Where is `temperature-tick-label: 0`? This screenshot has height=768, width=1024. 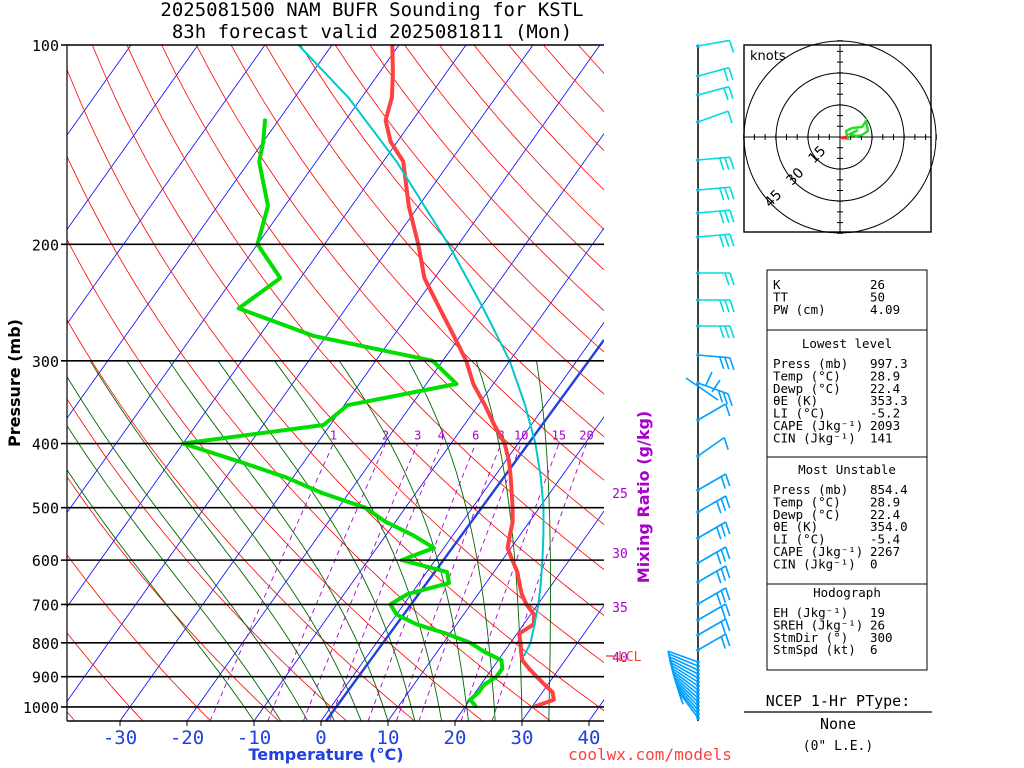
temperature-tick-label: 0 is located at coordinates (320, 738).